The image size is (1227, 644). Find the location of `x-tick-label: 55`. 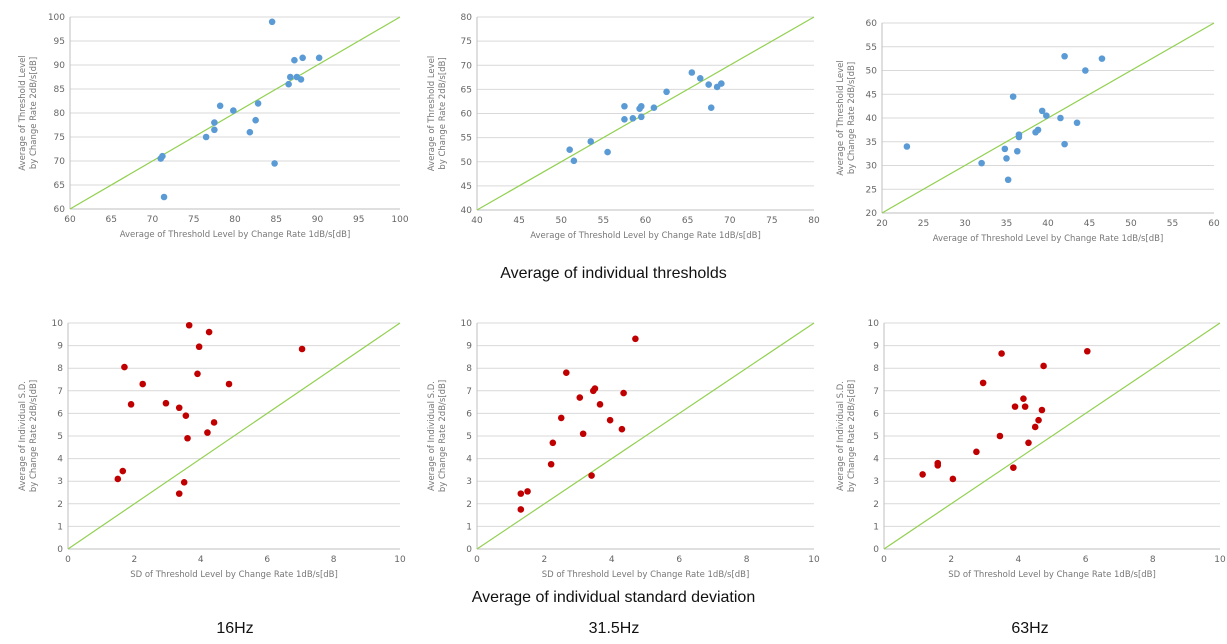

x-tick-label: 55 is located at coordinates (603, 221).